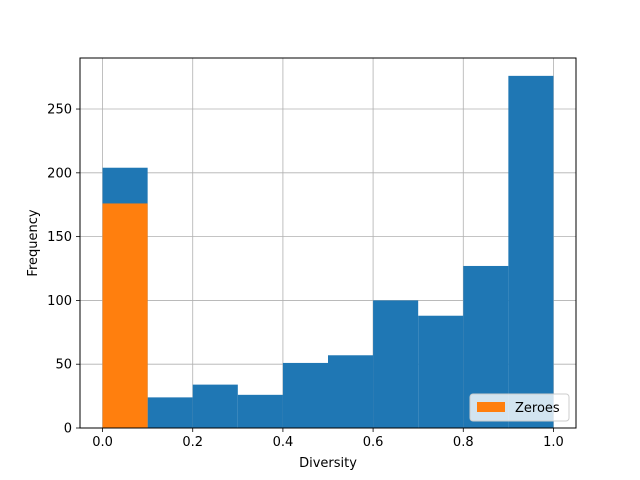 This screenshot has width=640, height=480. I want to click on y-tick-label: 250, so click(59, 110).